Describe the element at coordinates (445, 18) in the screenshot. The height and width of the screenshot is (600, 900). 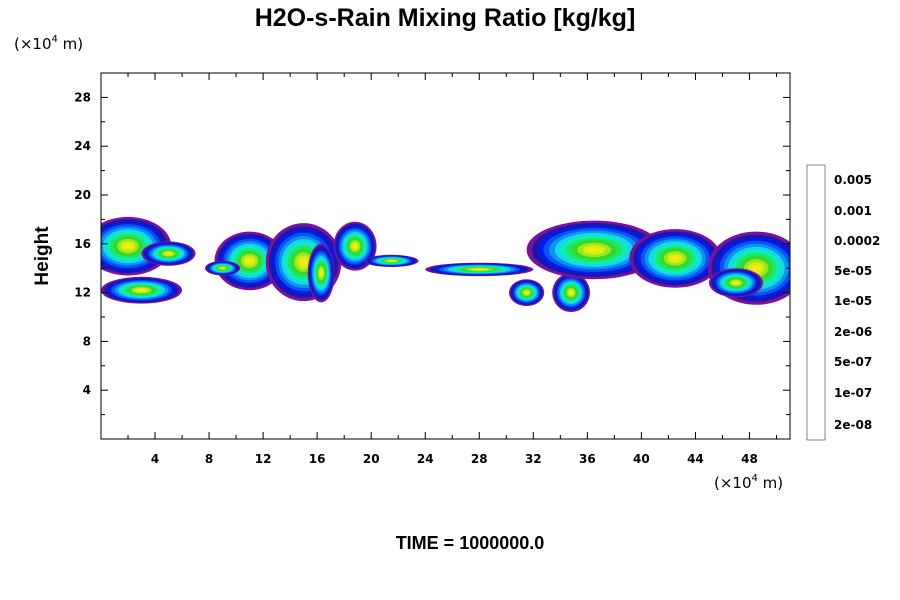
I see `chart-title: H2O-s-Rain Mixing Ratio [kg/kg]` at that location.